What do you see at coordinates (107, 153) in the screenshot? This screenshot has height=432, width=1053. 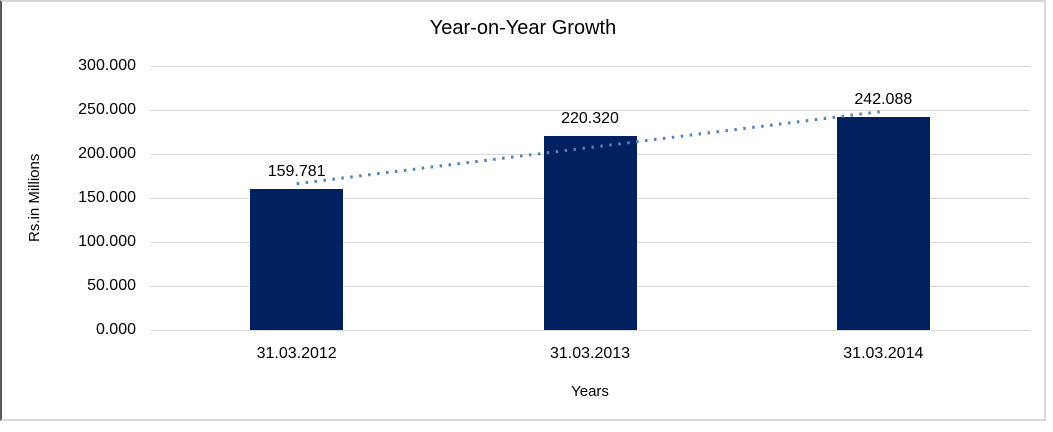 I see `y-tick-label: 200.000` at bounding box center [107, 153].